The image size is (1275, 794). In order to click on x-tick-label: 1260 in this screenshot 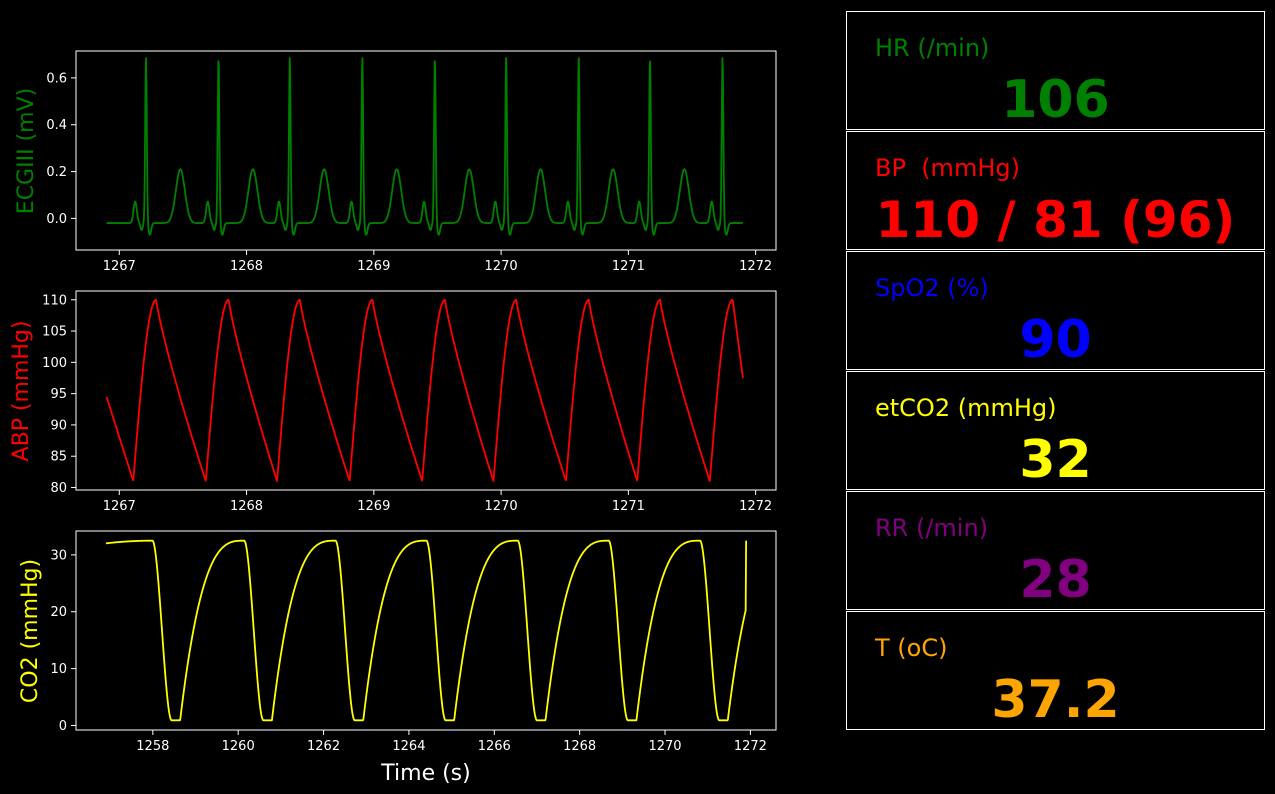, I will do `click(238, 746)`.